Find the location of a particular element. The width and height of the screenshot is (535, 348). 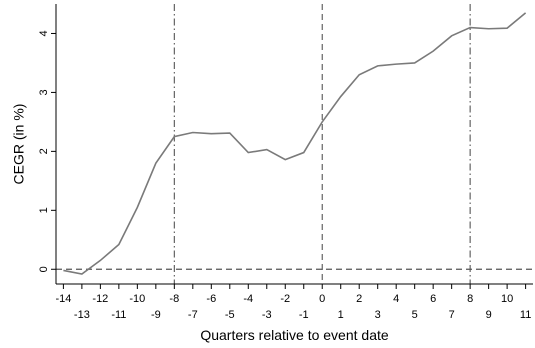

x-tick-label: 9 is located at coordinates (489, 315).